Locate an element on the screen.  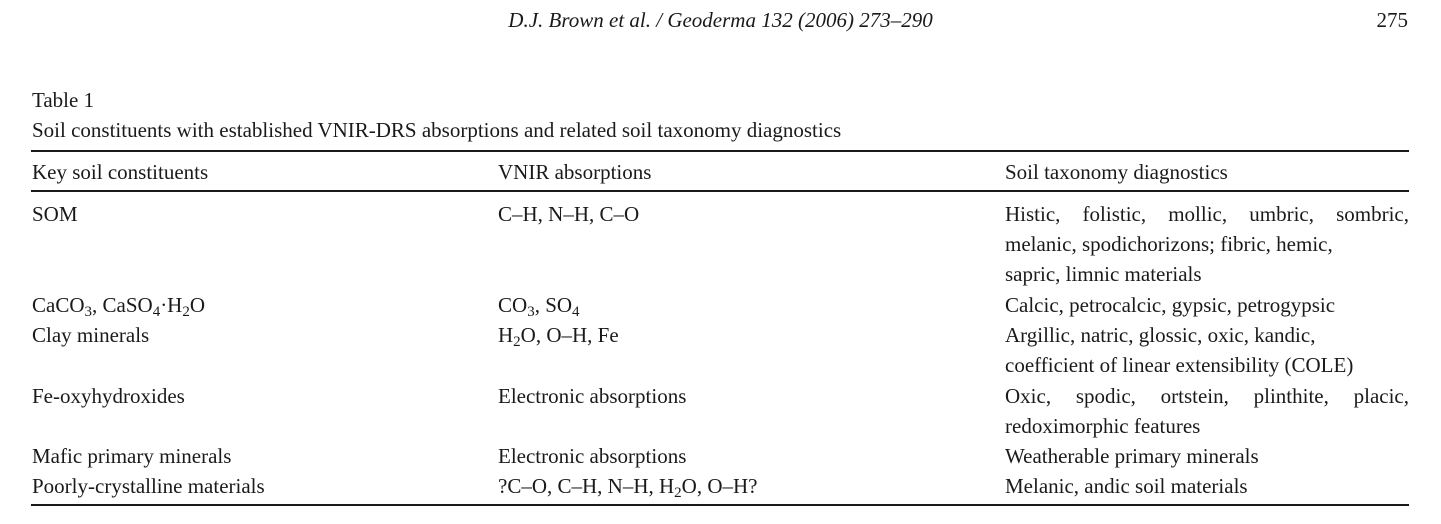
diagnostics-line: Weatherable primary minerals is located at coordinates (1132, 456).